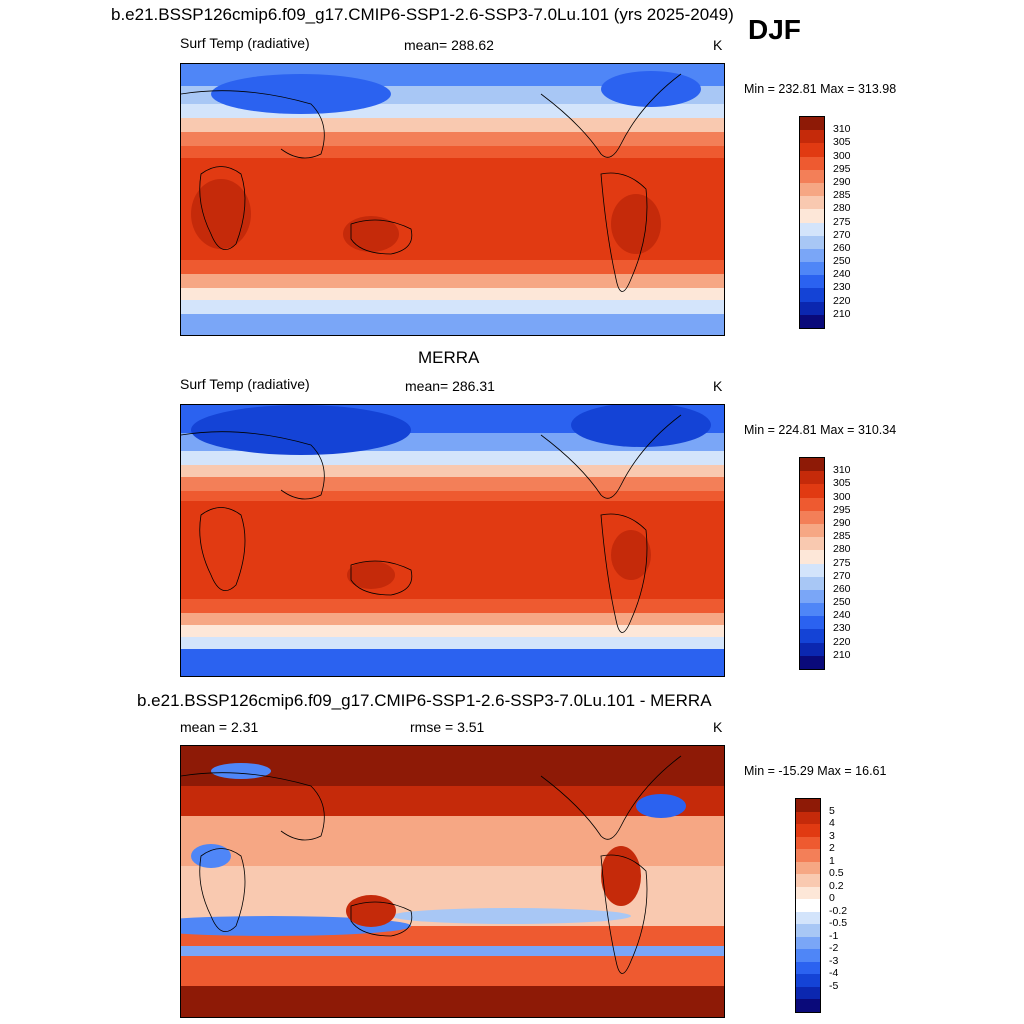 This screenshot has height=1024, width=1024. I want to click on panel1-map, so click(452, 199).